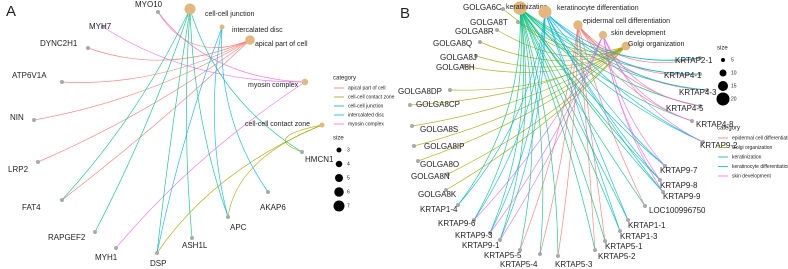  Describe the element at coordinates (420, 91) in the screenshot. I see `gene-label: GOLGA8DP` at that location.